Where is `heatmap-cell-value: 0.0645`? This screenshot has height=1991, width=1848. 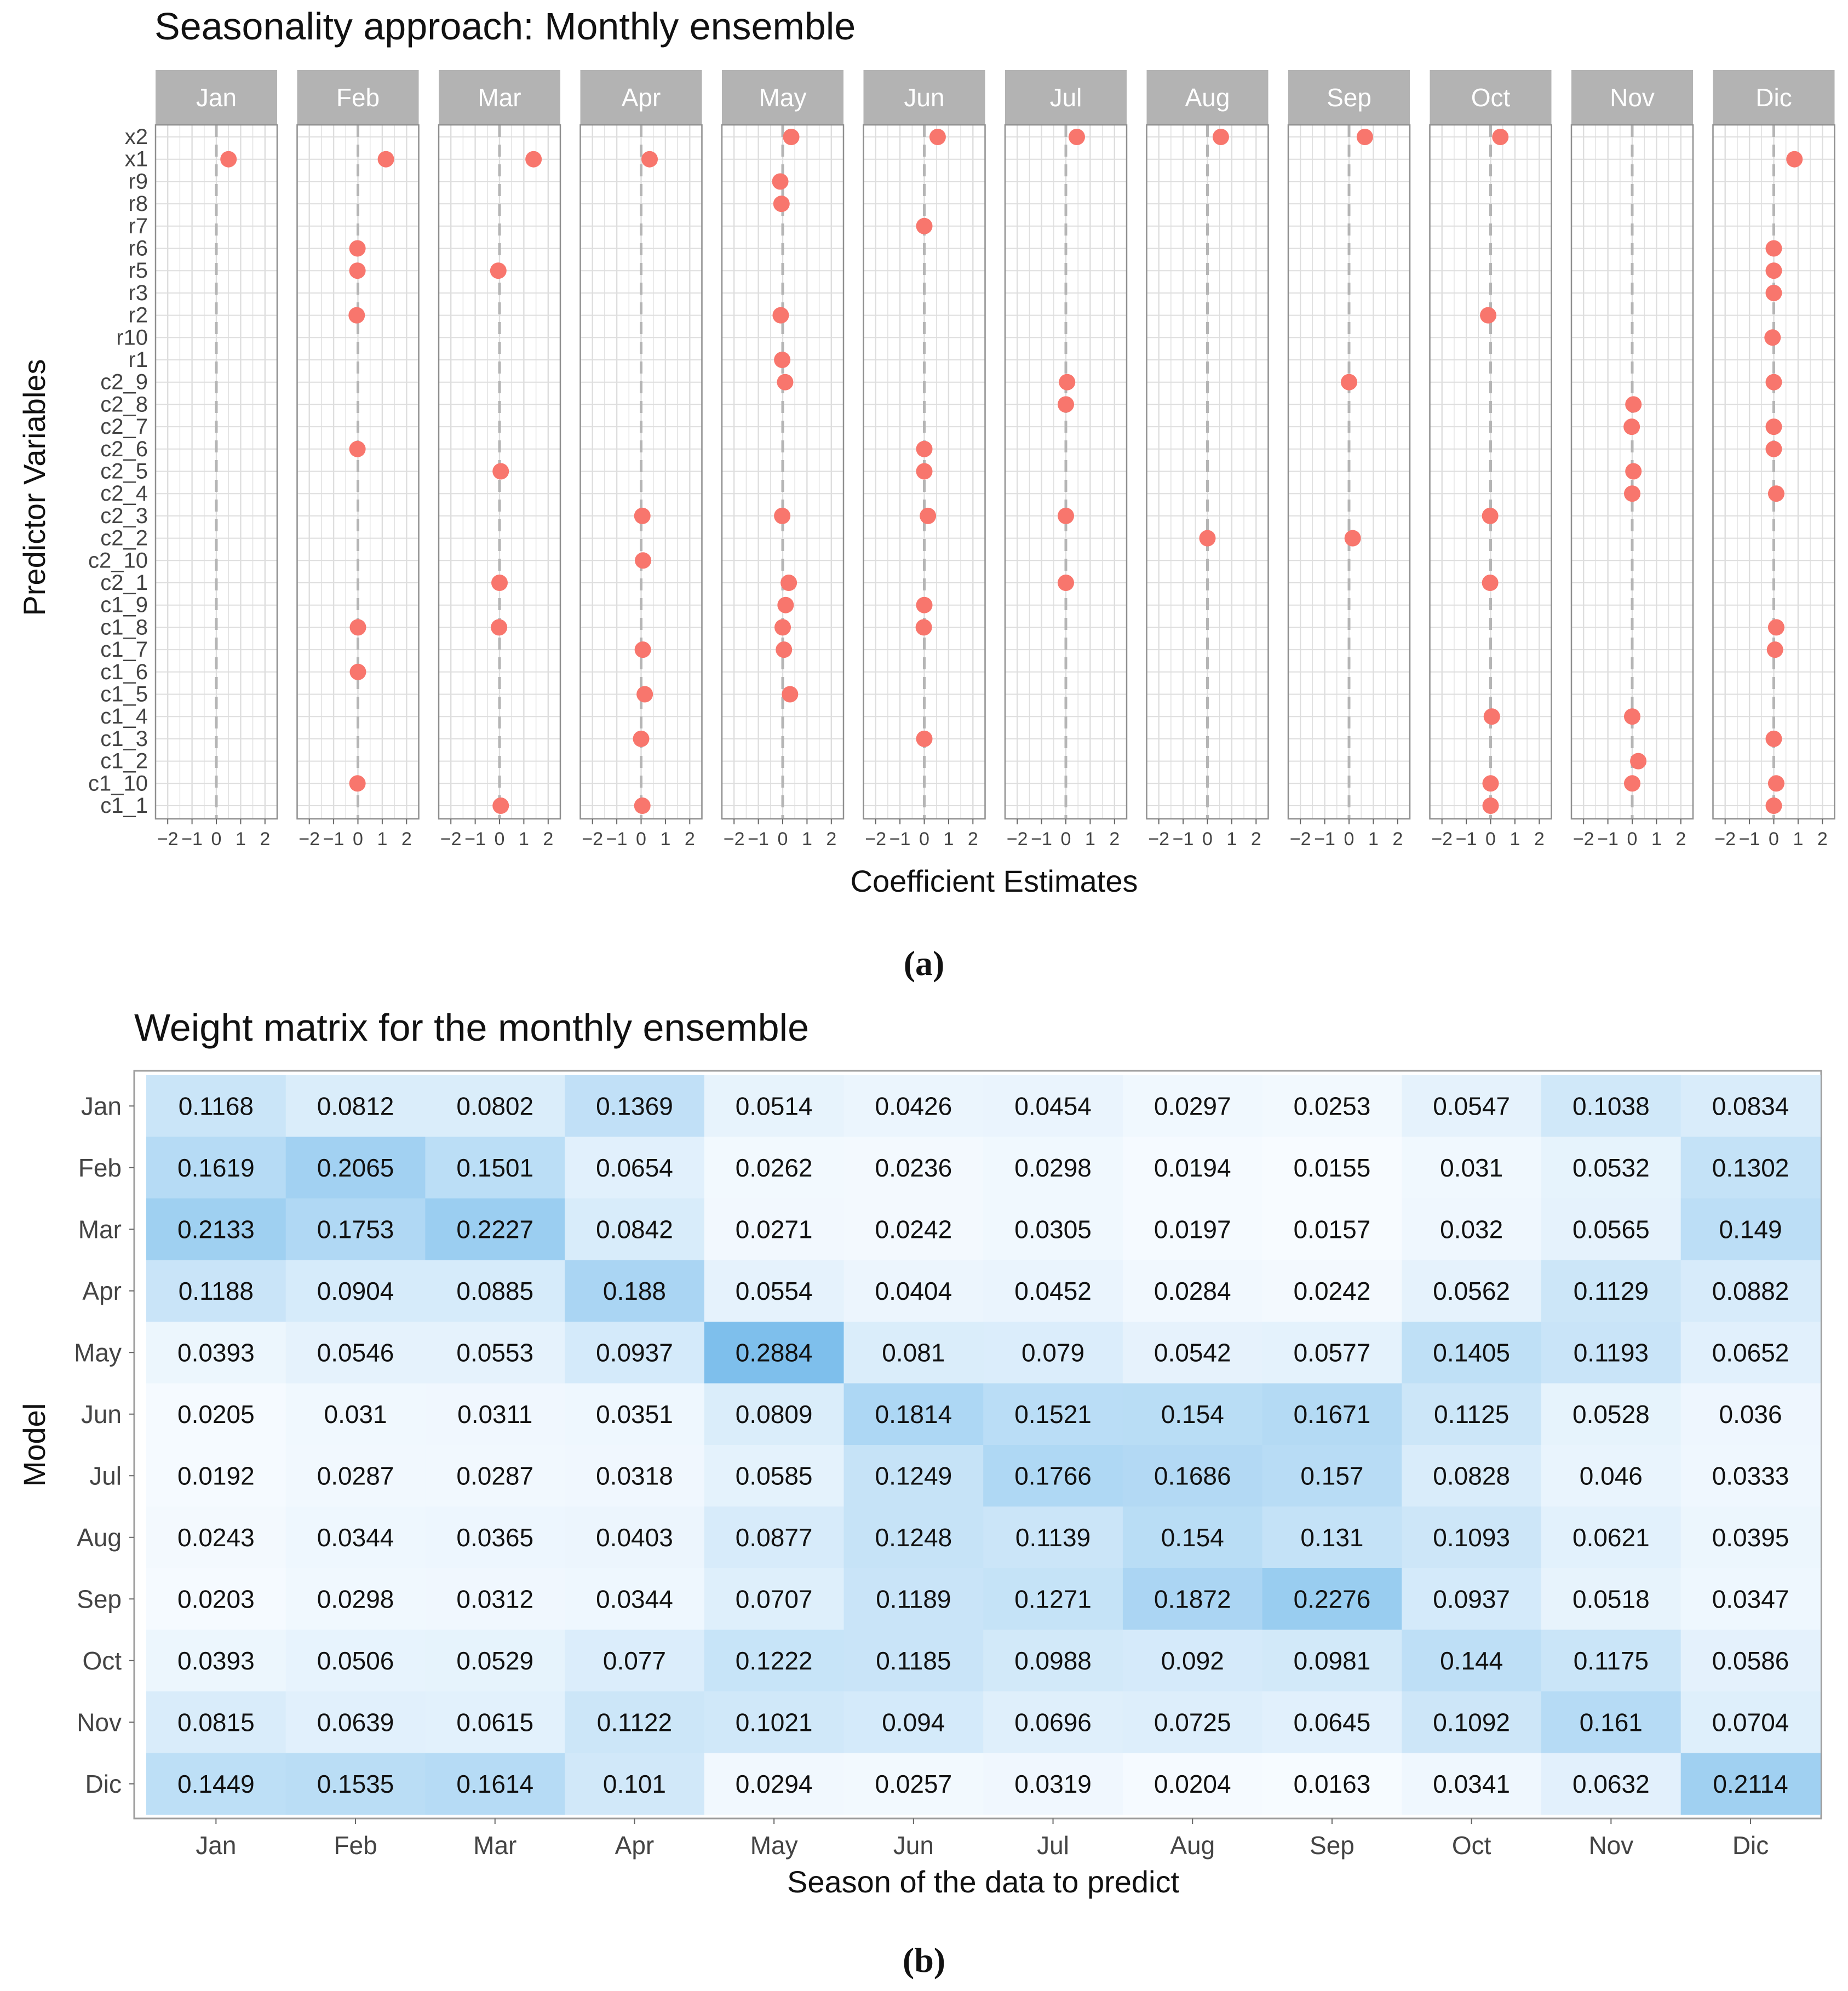
heatmap-cell-value: 0.0645 is located at coordinates (1332, 1722).